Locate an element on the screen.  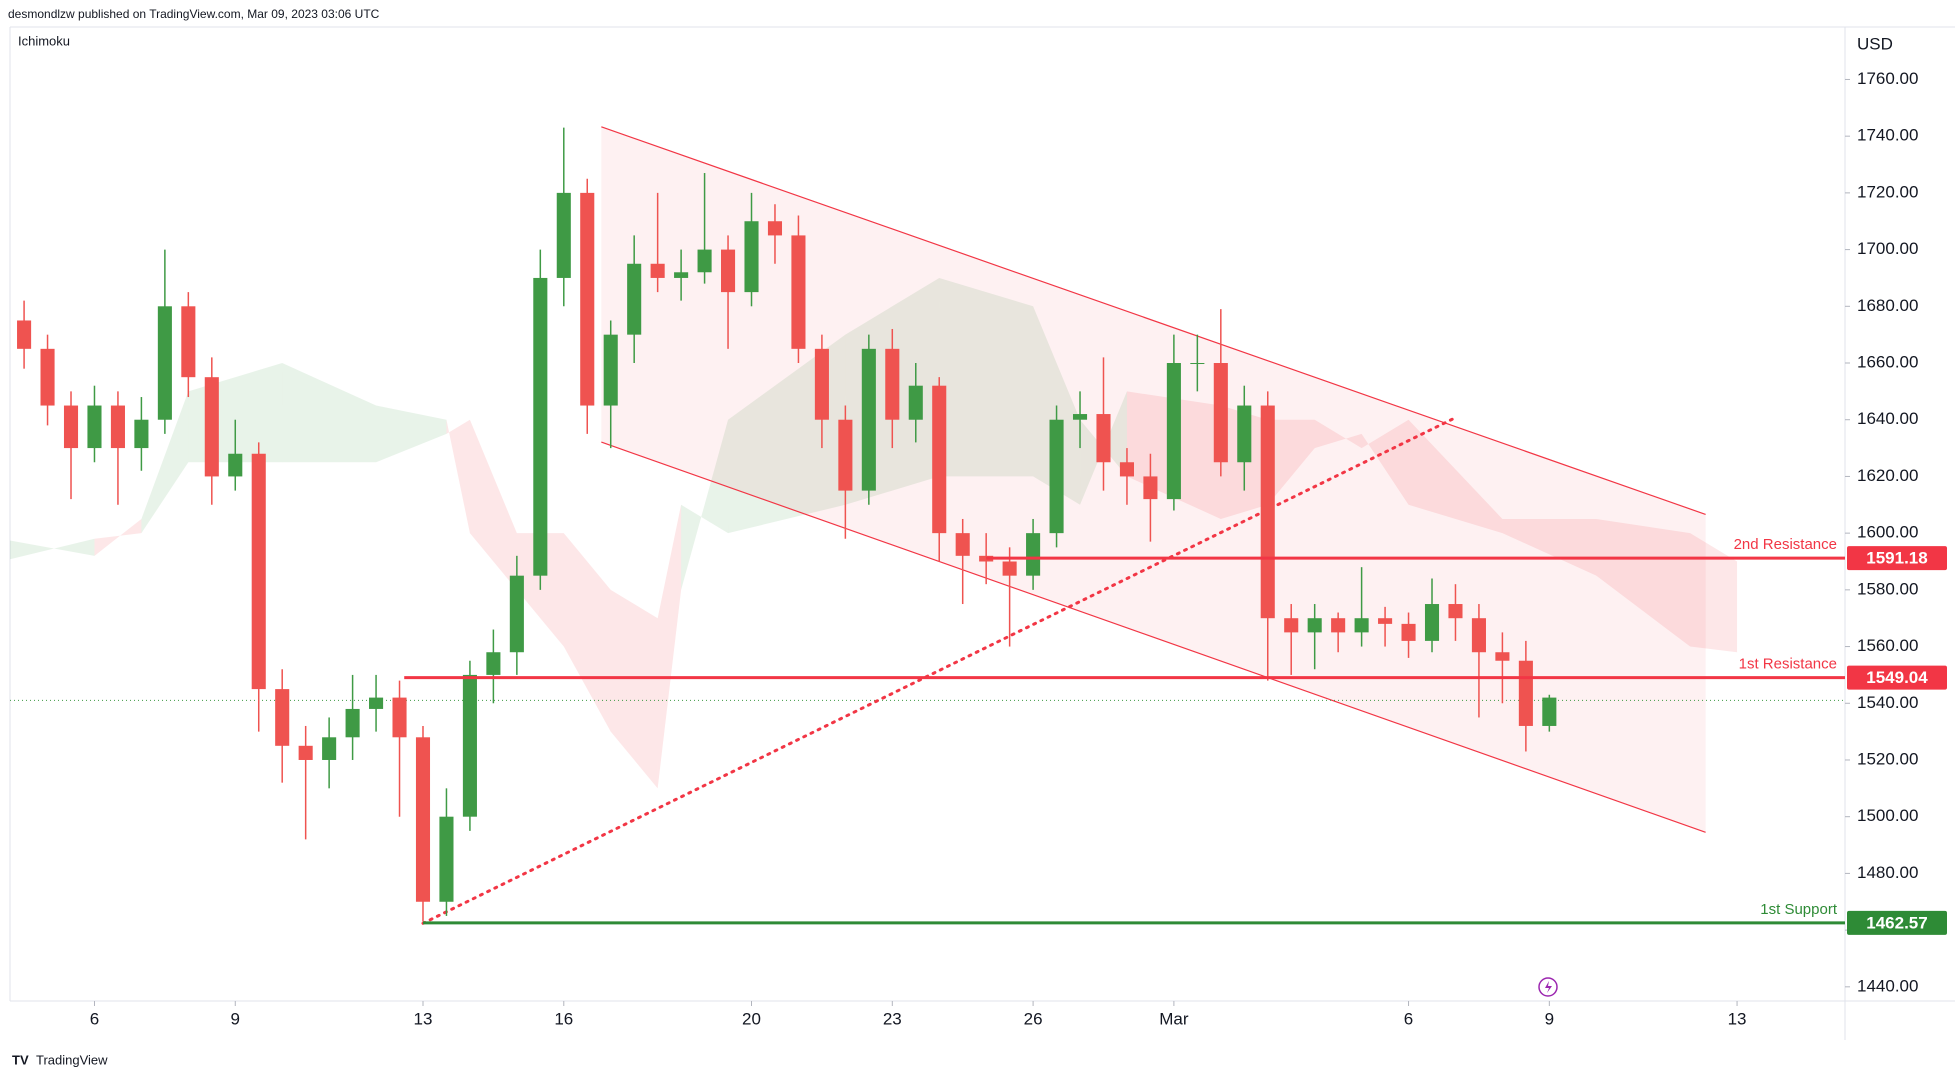
x-tick-label: 6 is located at coordinates (94, 1018).